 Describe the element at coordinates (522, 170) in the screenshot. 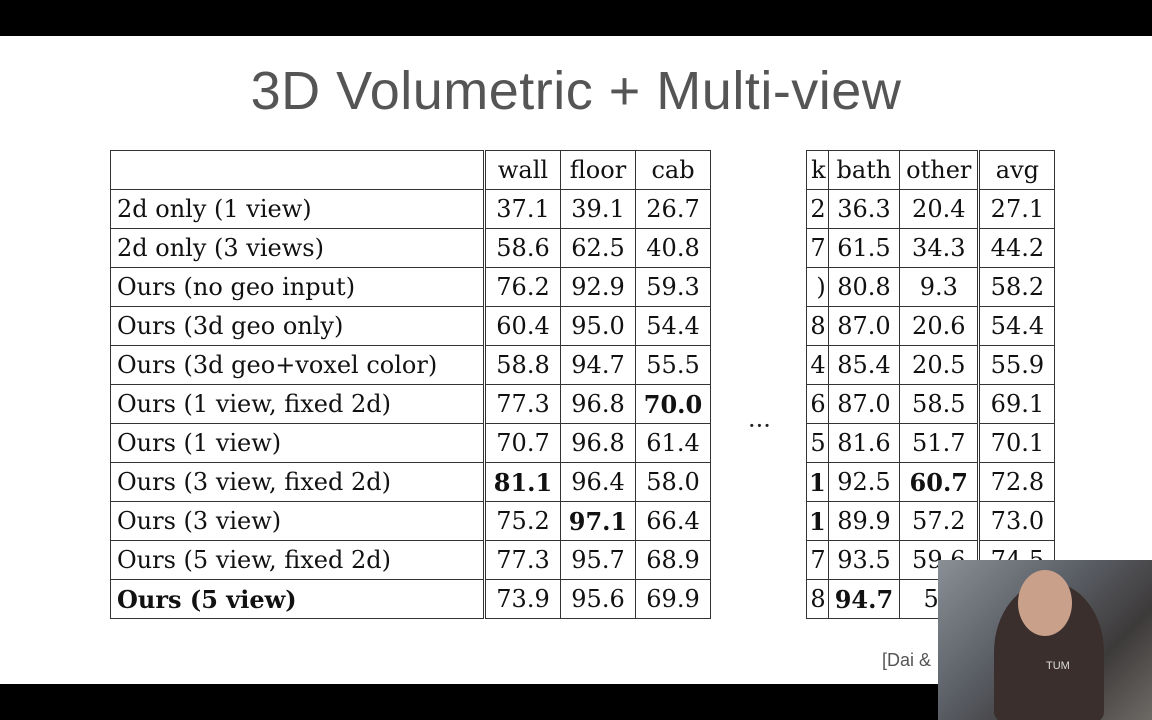

I see `header-wall: wall` at that location.